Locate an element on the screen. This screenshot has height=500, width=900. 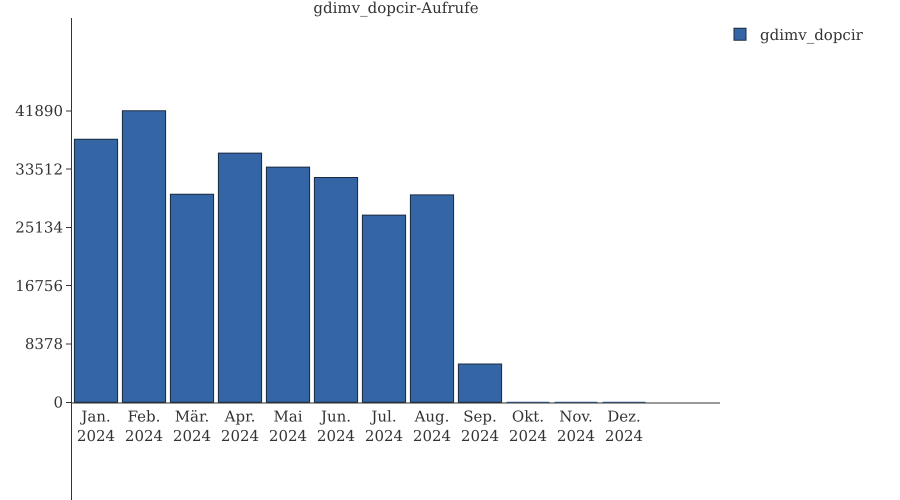
y-tick-label: 16756 is located at coordinates (39, 285).